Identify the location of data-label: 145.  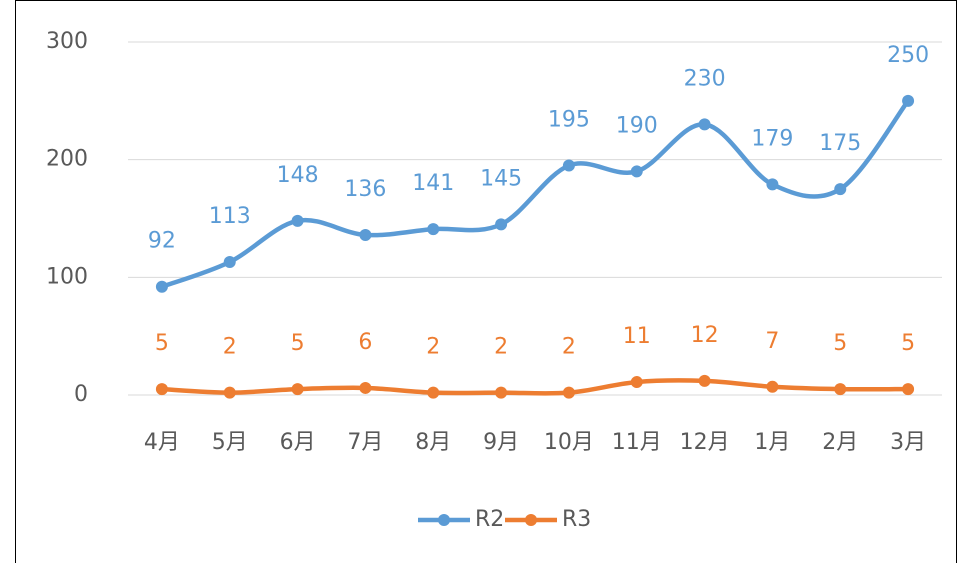
(501, 178).